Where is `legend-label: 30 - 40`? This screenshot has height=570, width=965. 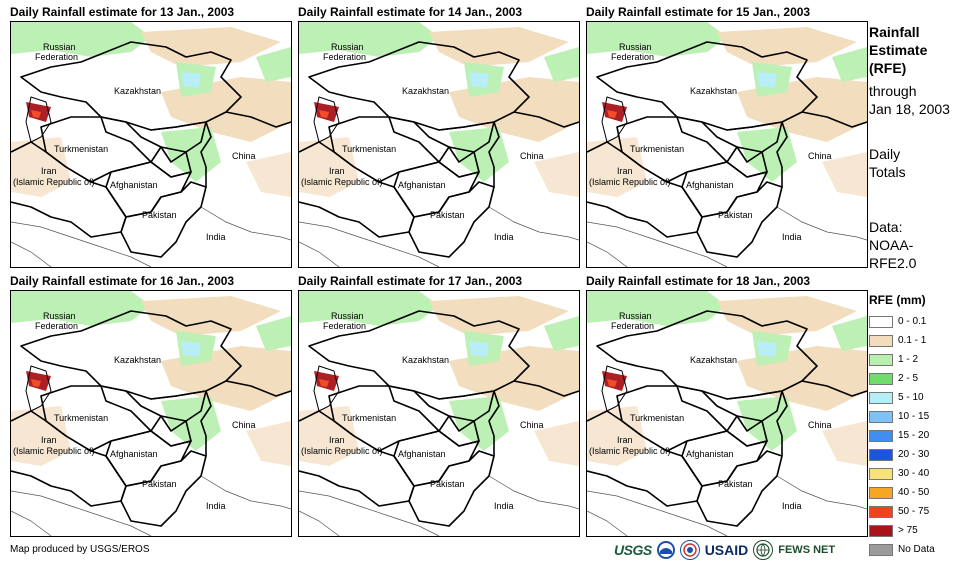 legend-label: 30 - 40 is located at coordinates (914, 473).